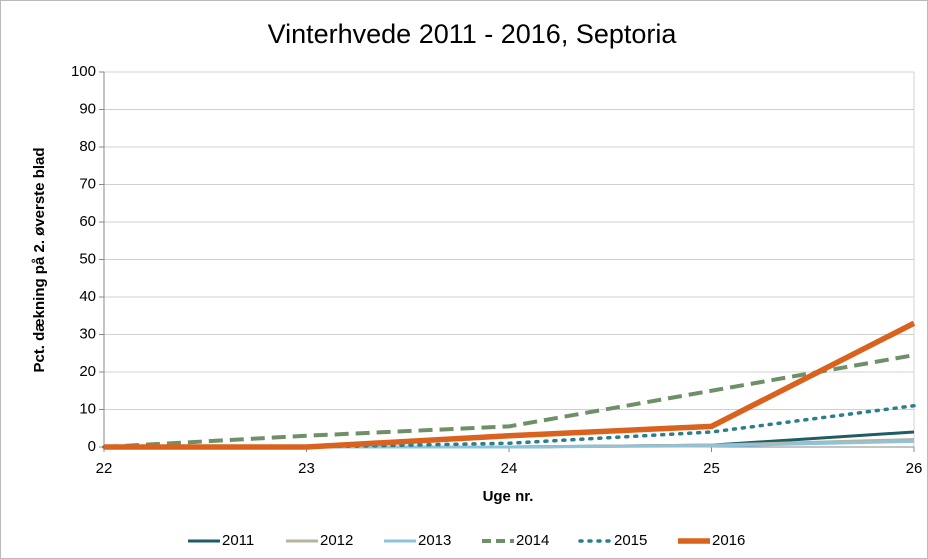 Image resolution: width=928 pixels, height=559 pixels. What do you see at coordinates (238, 540) in the screenshot?
I see `legend-label: 2011` at bounding box center [238, 540].